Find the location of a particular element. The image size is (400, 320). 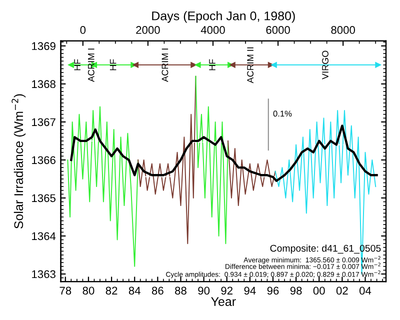

x-tick-label: 90 is located at coordinates (204, 290).